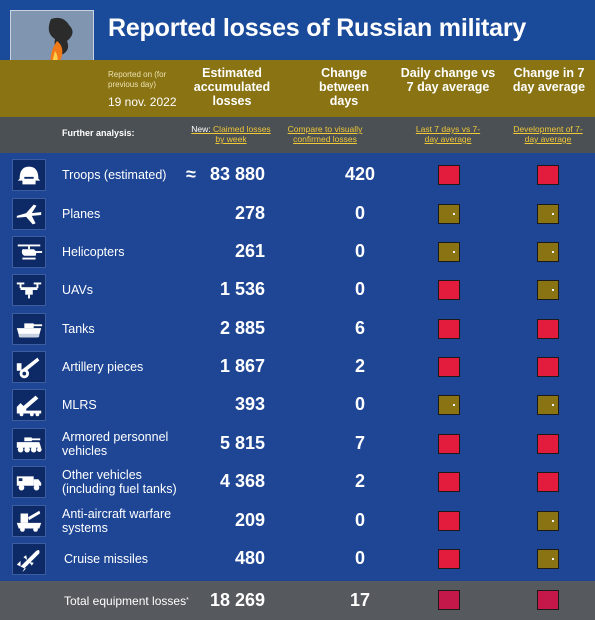 The height and width of the screenshot is (620, 595). I want to click on row-value: 209, so click(249, 520).